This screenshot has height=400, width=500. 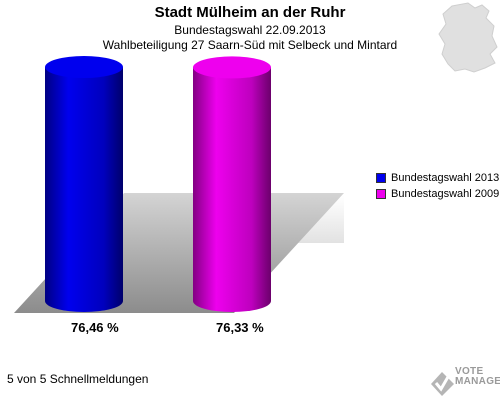 I want to click on legend-label-2009: Bundestagswahl 2009, so click(x=445, y=194).